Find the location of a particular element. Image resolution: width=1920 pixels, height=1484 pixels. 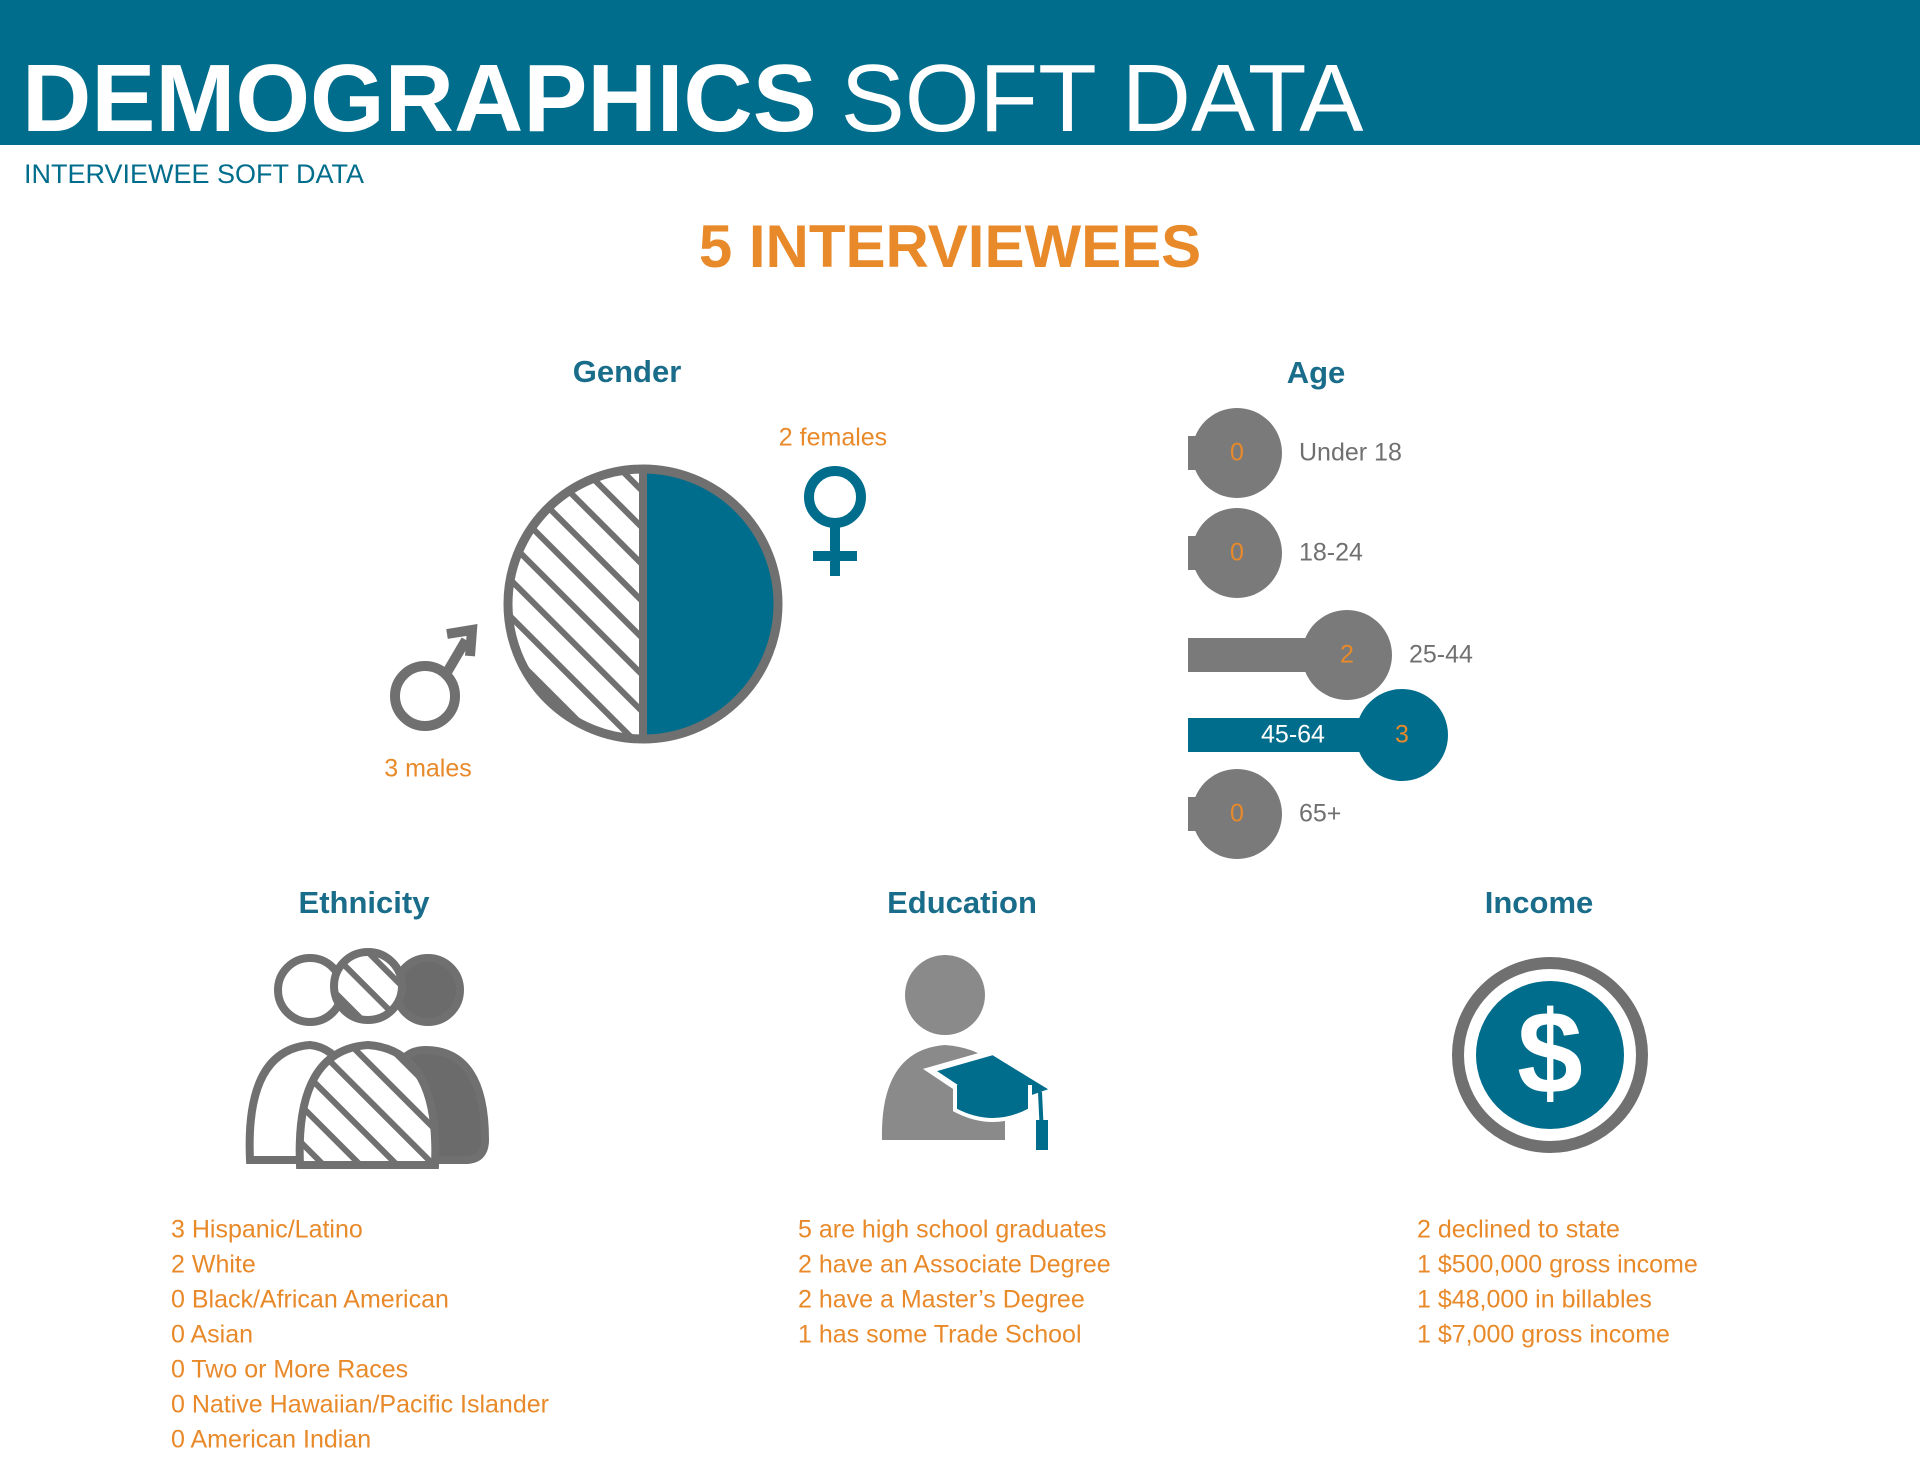

list-item: 2 have a Master’s Degree is located at coordinates (941, 1300).